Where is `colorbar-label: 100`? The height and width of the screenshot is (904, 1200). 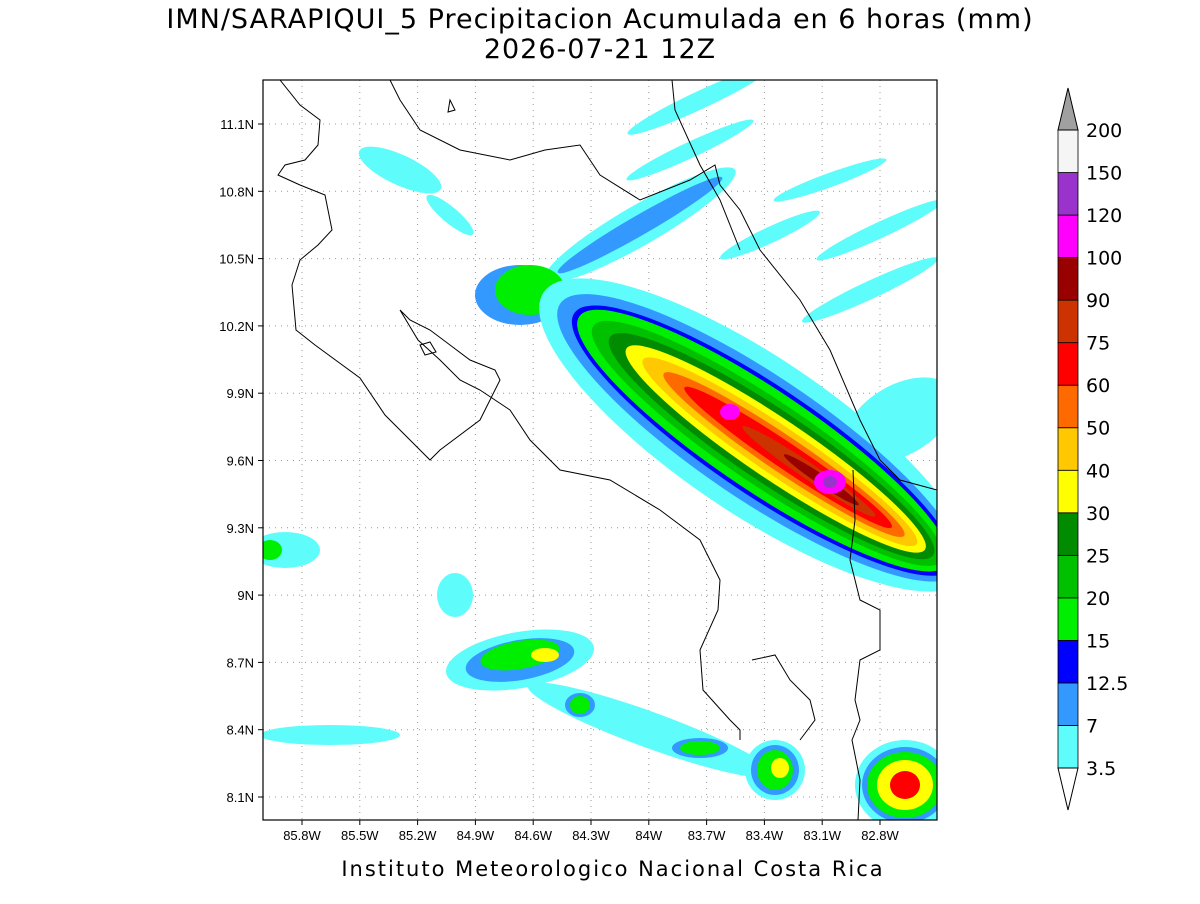
colorbar-label: 100 is located at coordinates (1104, 259).